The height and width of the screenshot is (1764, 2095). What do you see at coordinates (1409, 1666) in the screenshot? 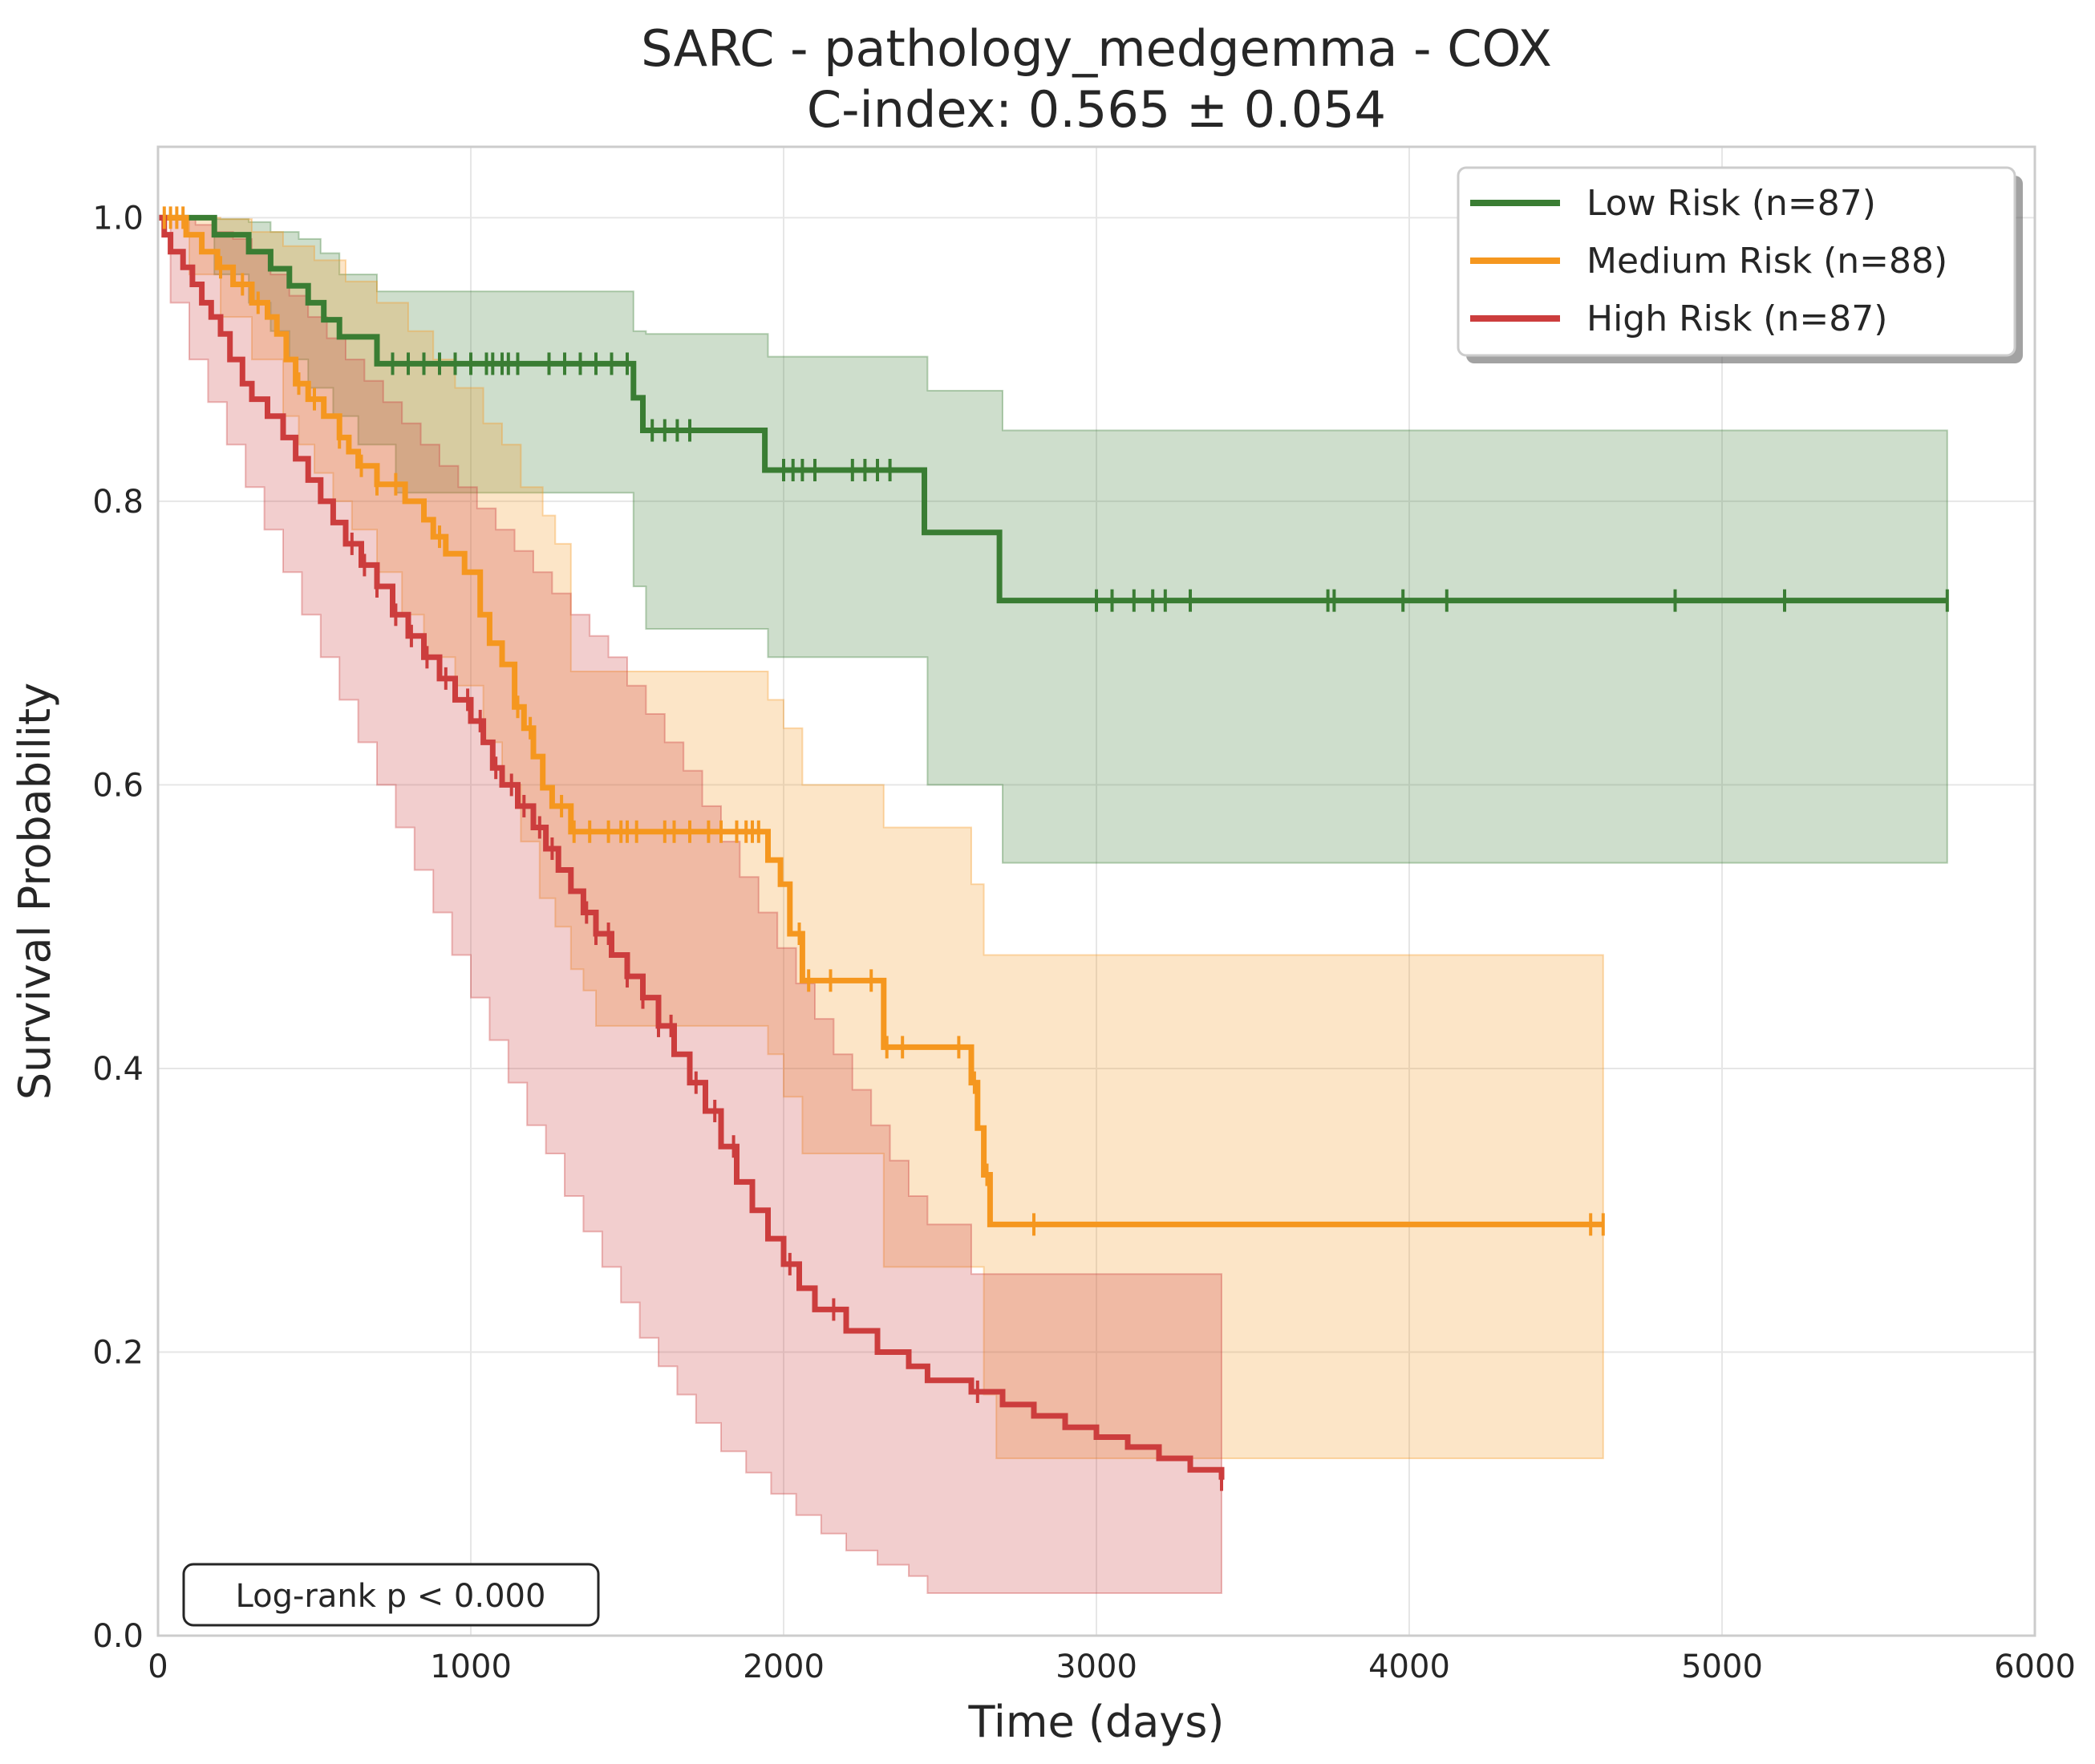
I see `x-tick-label: 4000` at bounding box center [1409, 1666].